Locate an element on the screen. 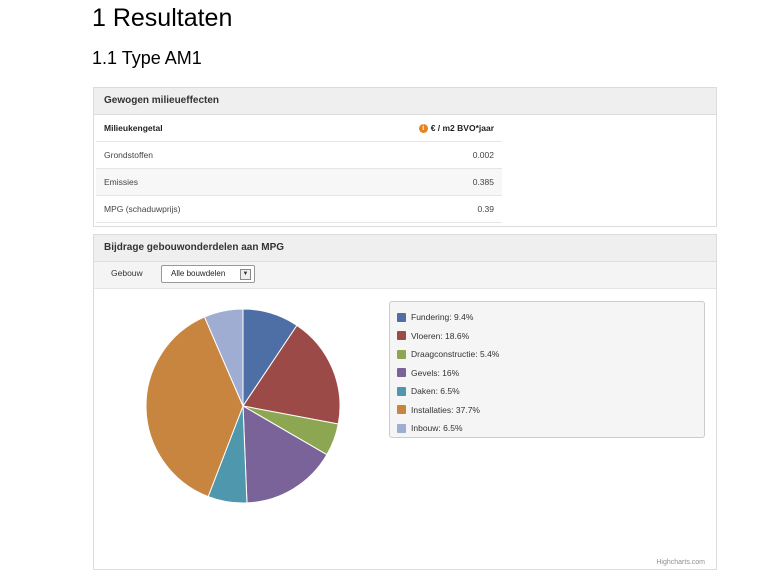 The width and height of the screenshot is (770, 578). milieueffecten-header: Gewogen milieueffecten is located at coordinates (405, 101).